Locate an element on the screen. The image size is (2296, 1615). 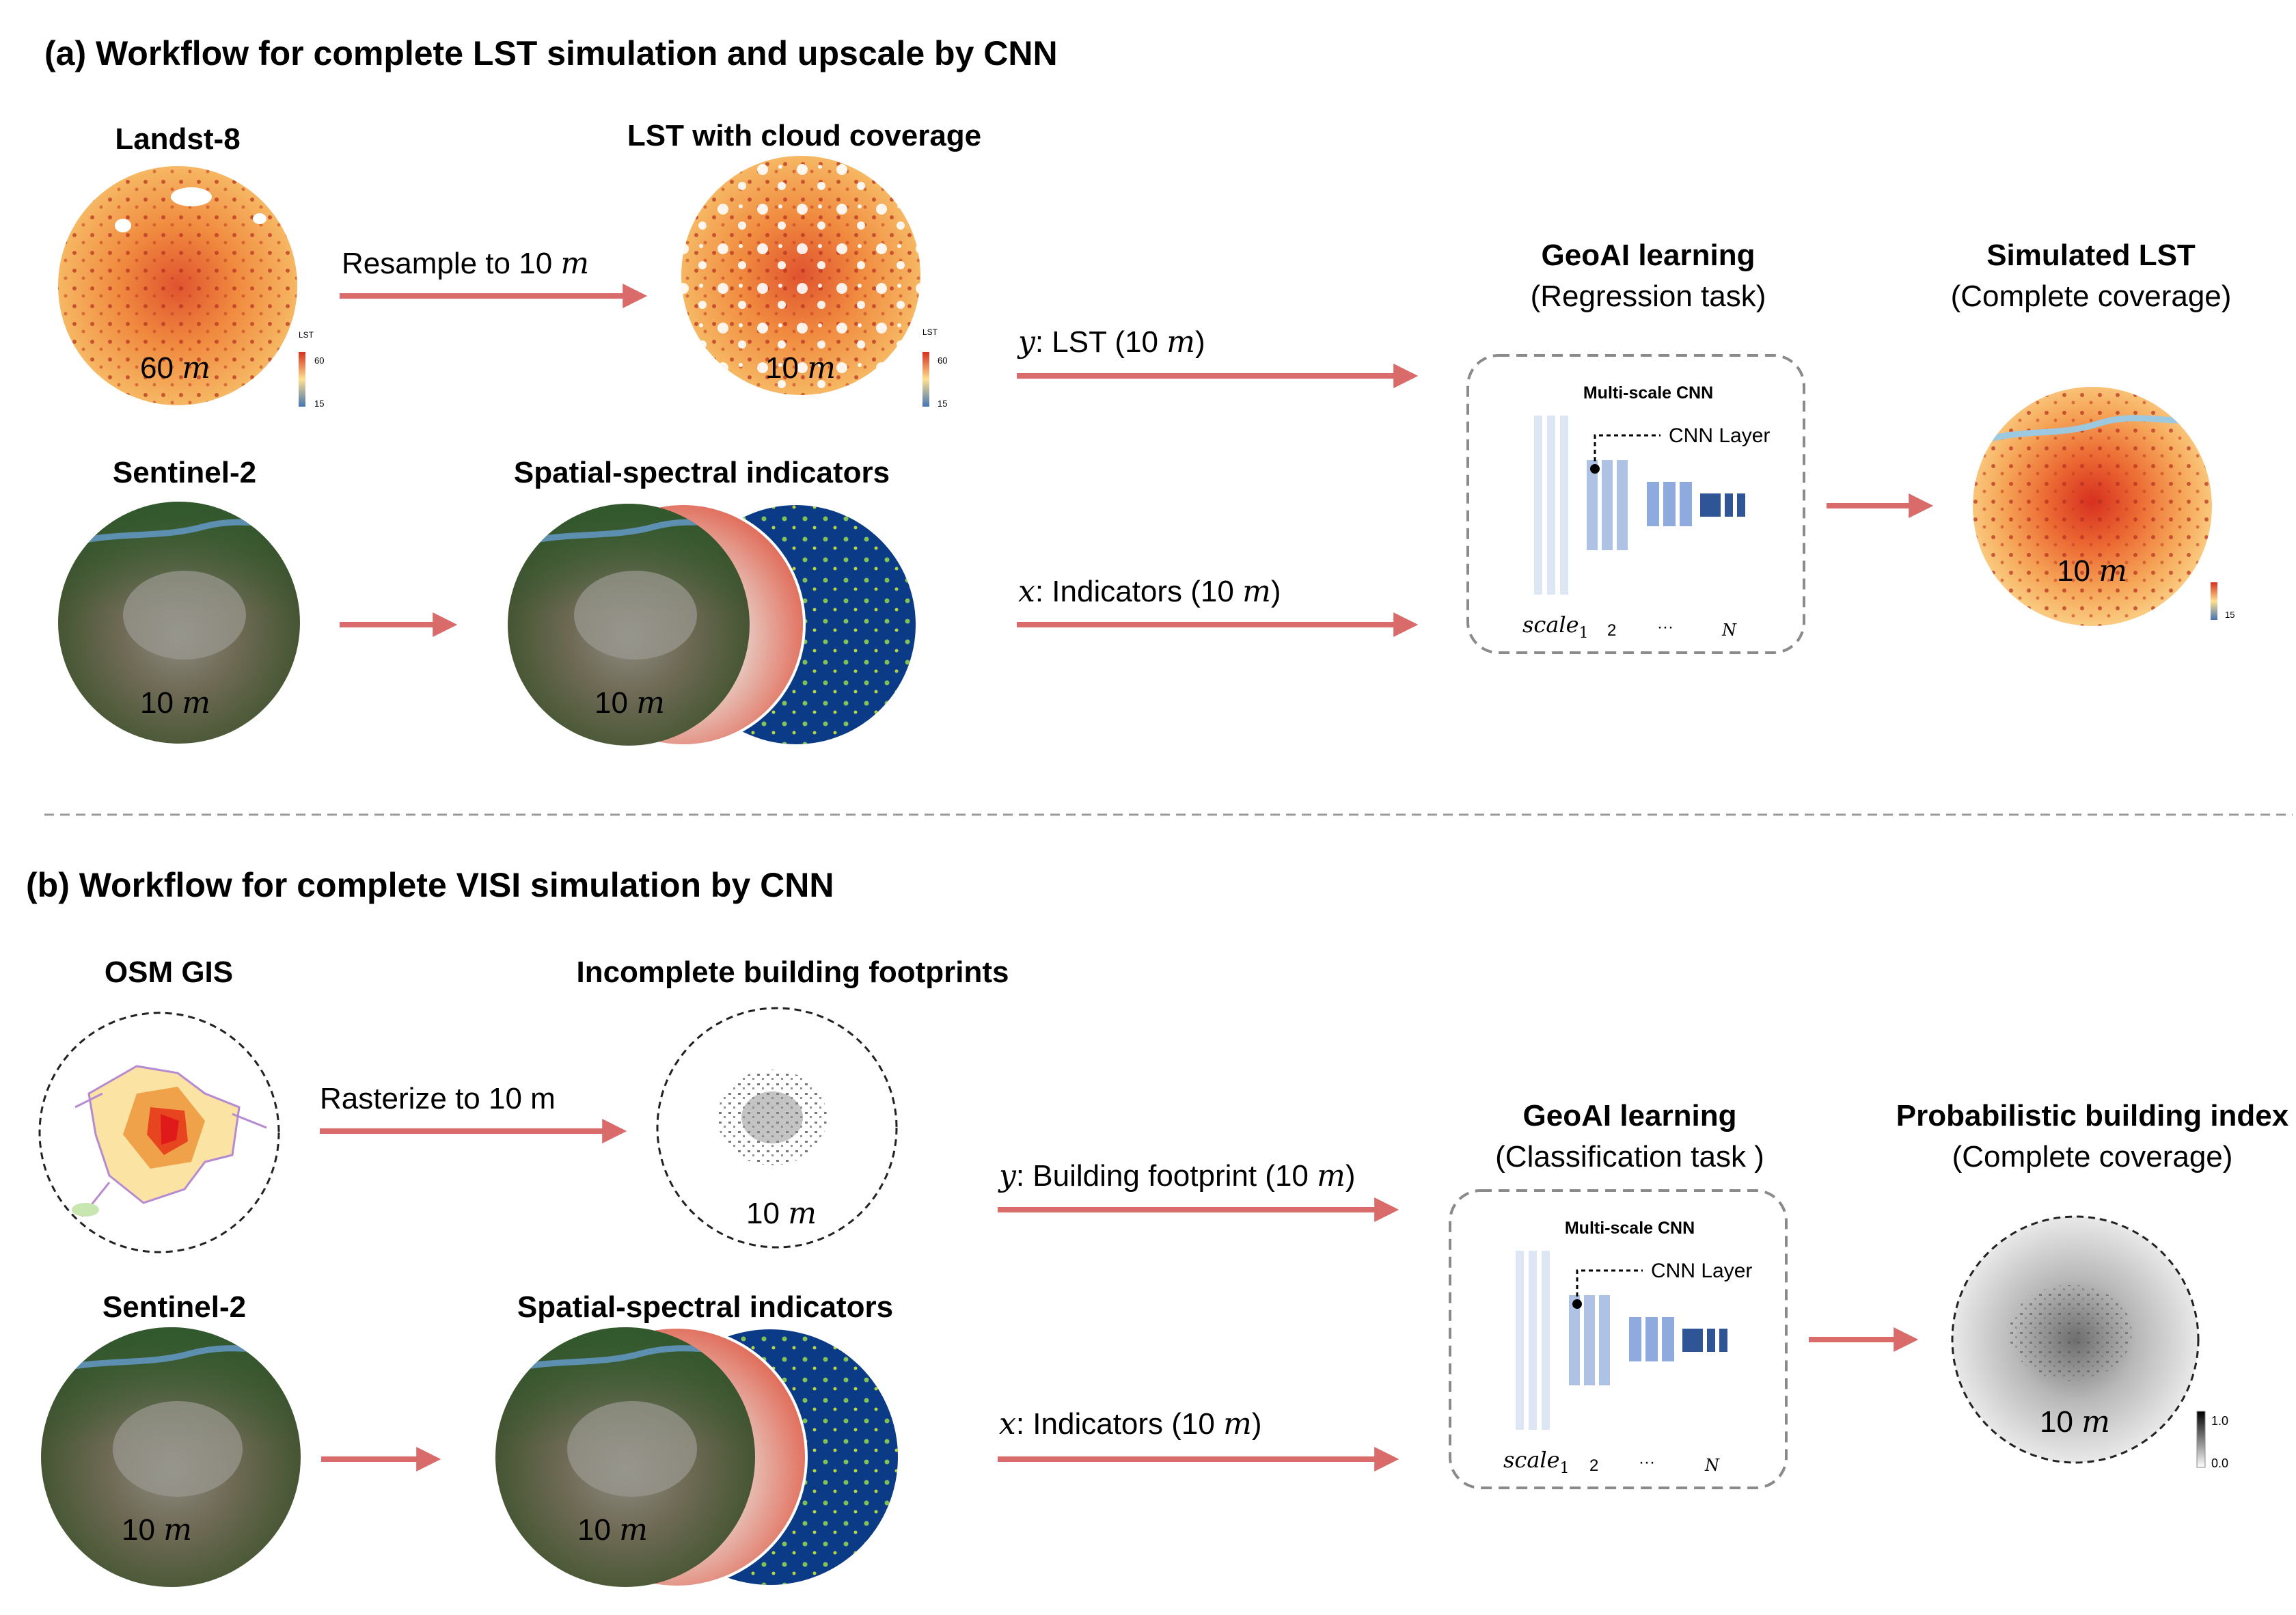
lst-cloud-label: LST with cloud coverage is located at coordinates (804, 135).